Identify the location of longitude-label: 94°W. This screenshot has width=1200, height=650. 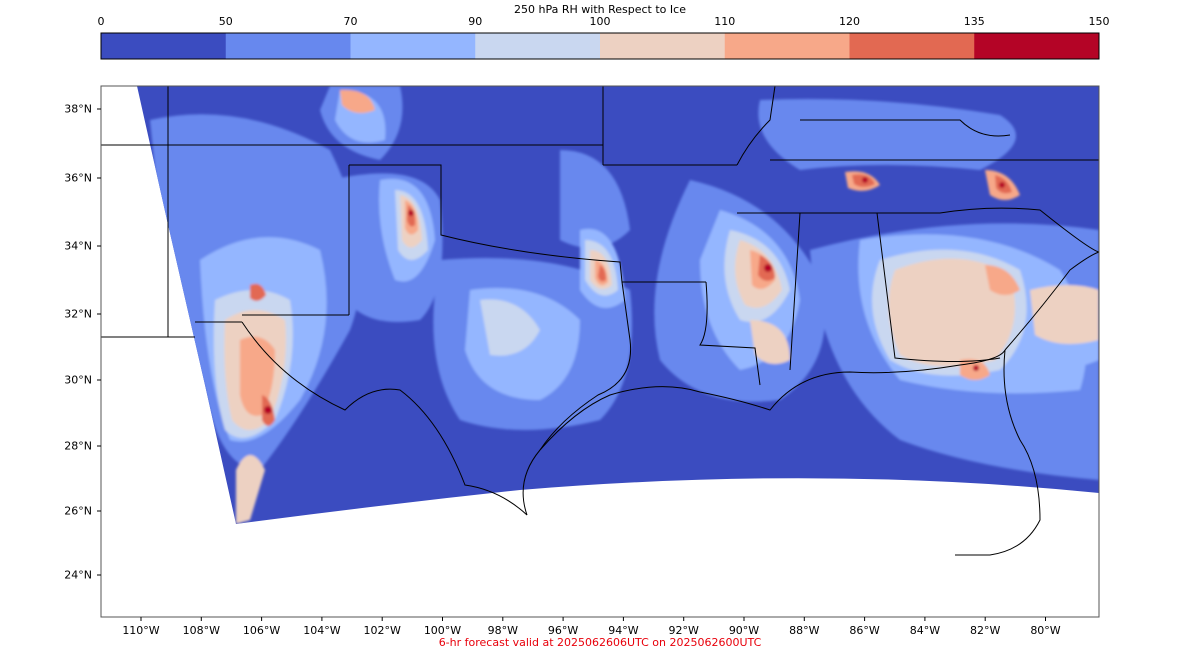
(623, 630).